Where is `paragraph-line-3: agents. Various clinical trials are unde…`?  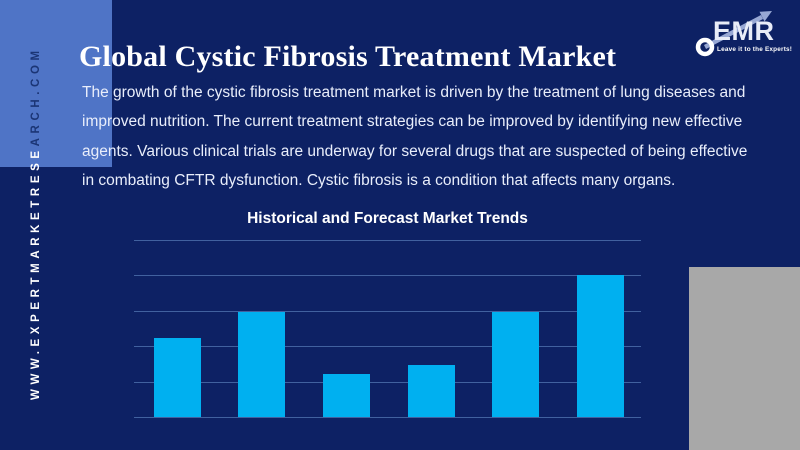
paragraph-line-3: agents. Various clinical trials are unde… is located at coordinates (415, 151).